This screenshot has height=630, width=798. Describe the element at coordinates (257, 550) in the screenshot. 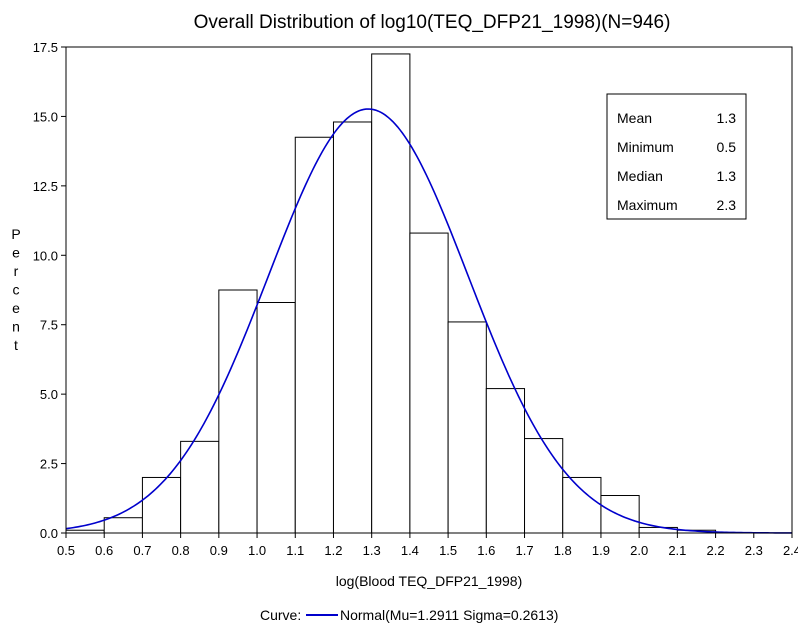

I see `x-tick-label-5: 1.0` at that location.